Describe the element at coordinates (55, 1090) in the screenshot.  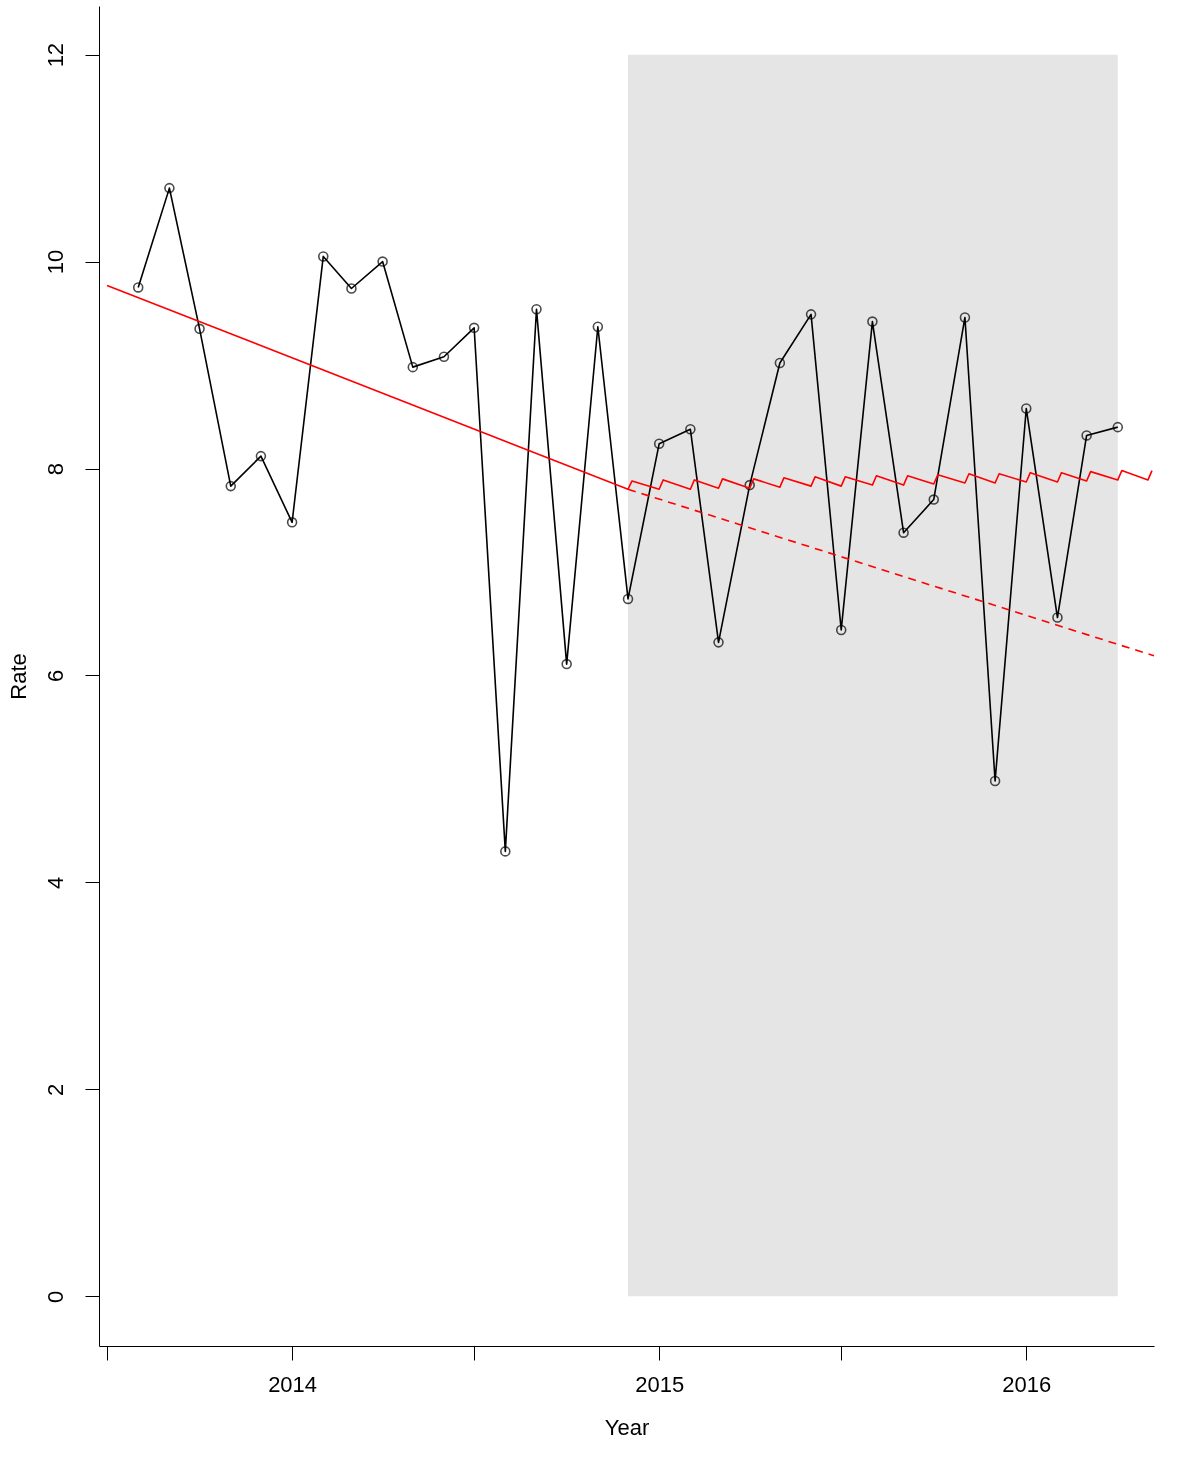
I see `y-tick-label: 2` at that location.